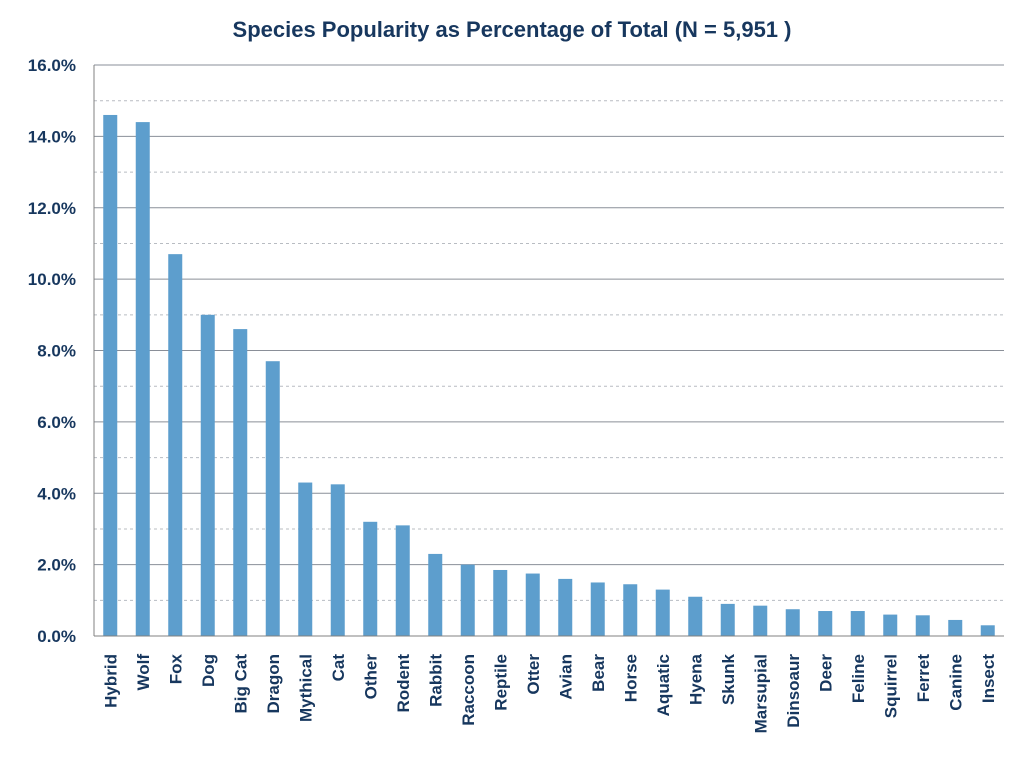 The width and height of the screenshot is (1024, 772). What do you see at coordinates (403, 683) in the screenshot?
I see `x-tick-label: Rodent` at bounding box center [403, 683].